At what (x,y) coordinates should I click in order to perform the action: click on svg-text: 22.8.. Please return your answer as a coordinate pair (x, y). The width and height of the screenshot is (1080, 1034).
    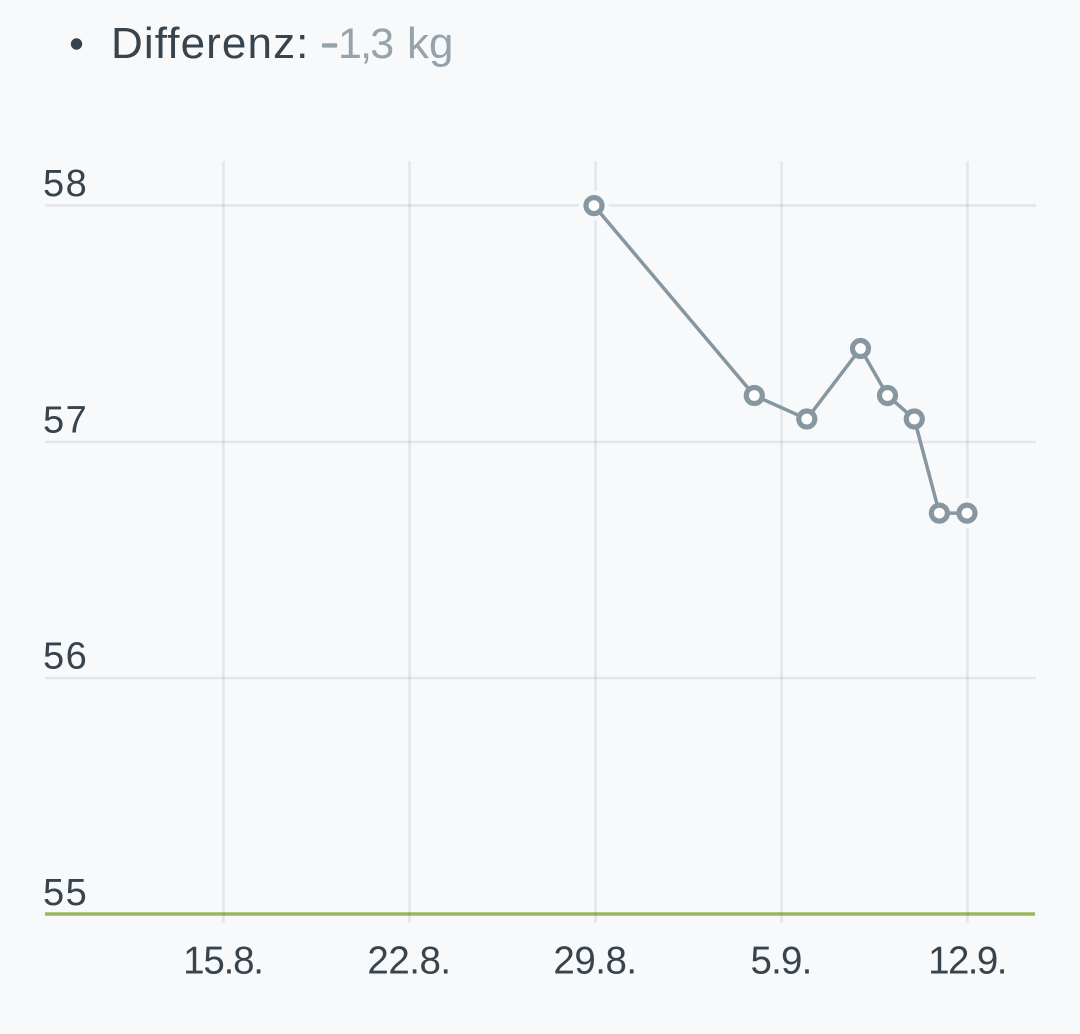
    Looking at the image, I should click on (408, 961).